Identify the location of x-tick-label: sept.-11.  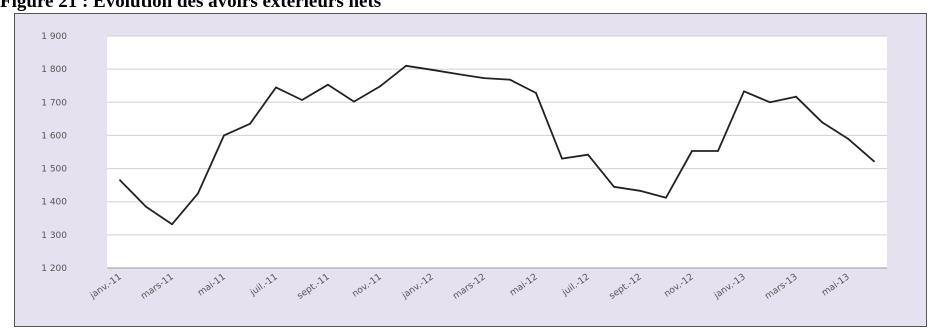
(314, 286).